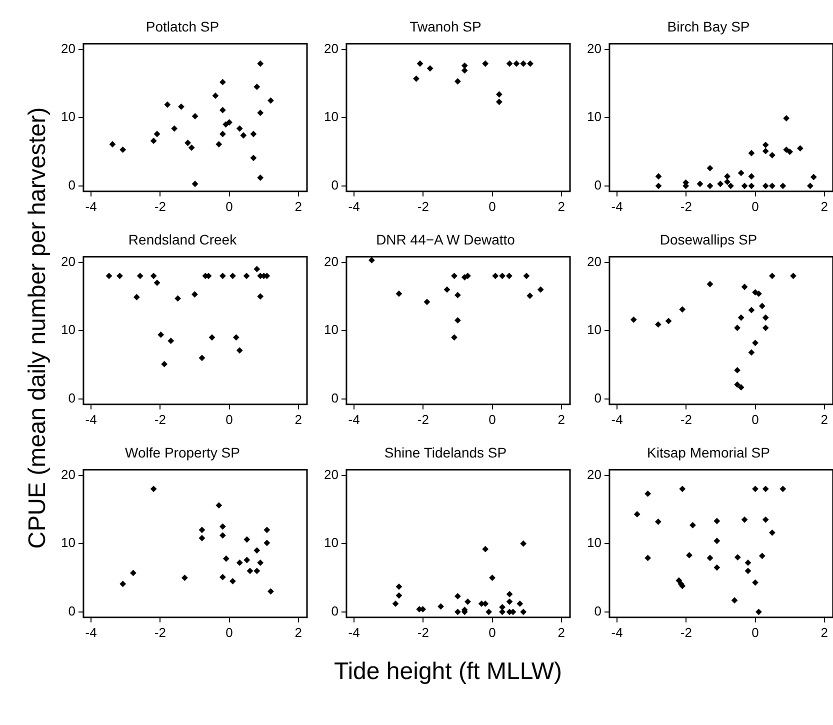 The height and width of the screenshot is (725, 833). What do you see at coordinates (68, 48) in the screenshot?
I see `y-tick-label: 20` at bounding box center [68, 48].